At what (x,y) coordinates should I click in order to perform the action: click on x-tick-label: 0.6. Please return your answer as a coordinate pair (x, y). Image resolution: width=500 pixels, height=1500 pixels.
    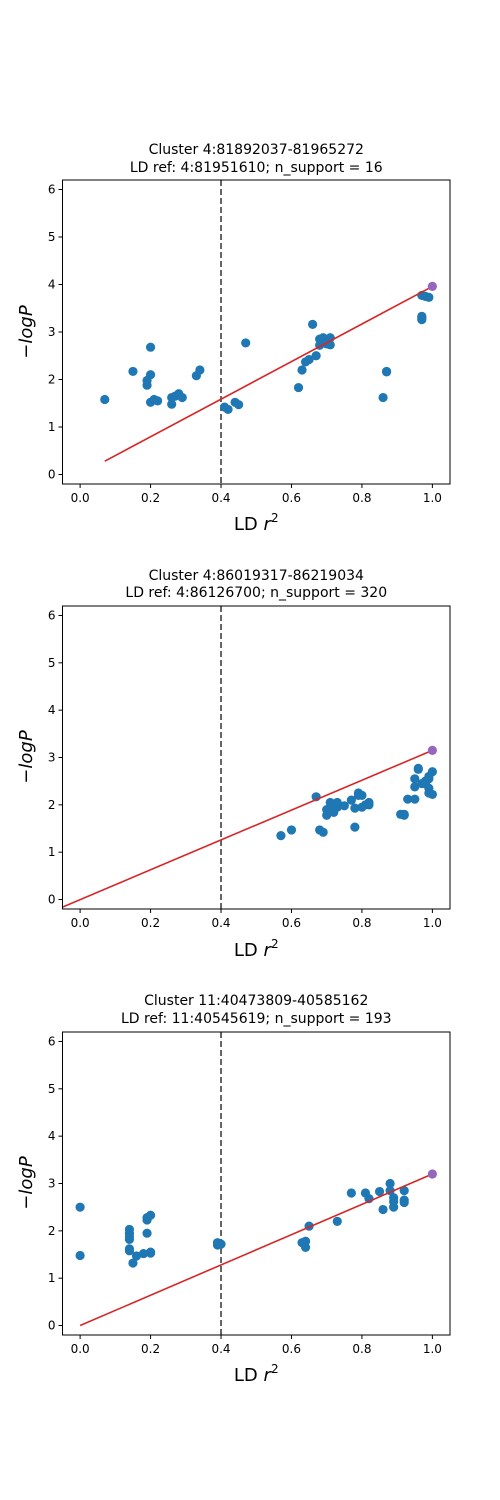
    Looking at the image, I should click on (291, 1349).